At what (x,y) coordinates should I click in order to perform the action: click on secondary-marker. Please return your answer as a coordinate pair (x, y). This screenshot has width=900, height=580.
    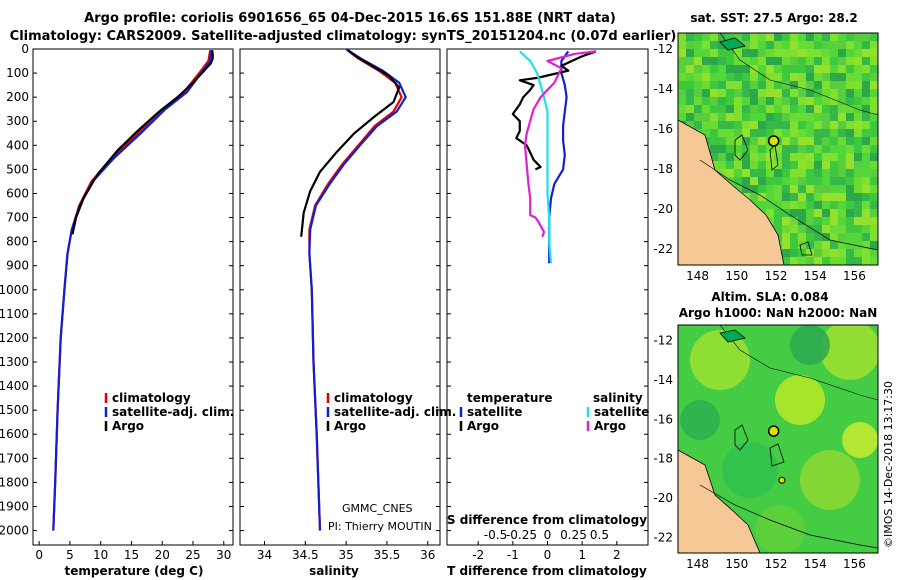
    Looking at the image, I should click on (782, 480).